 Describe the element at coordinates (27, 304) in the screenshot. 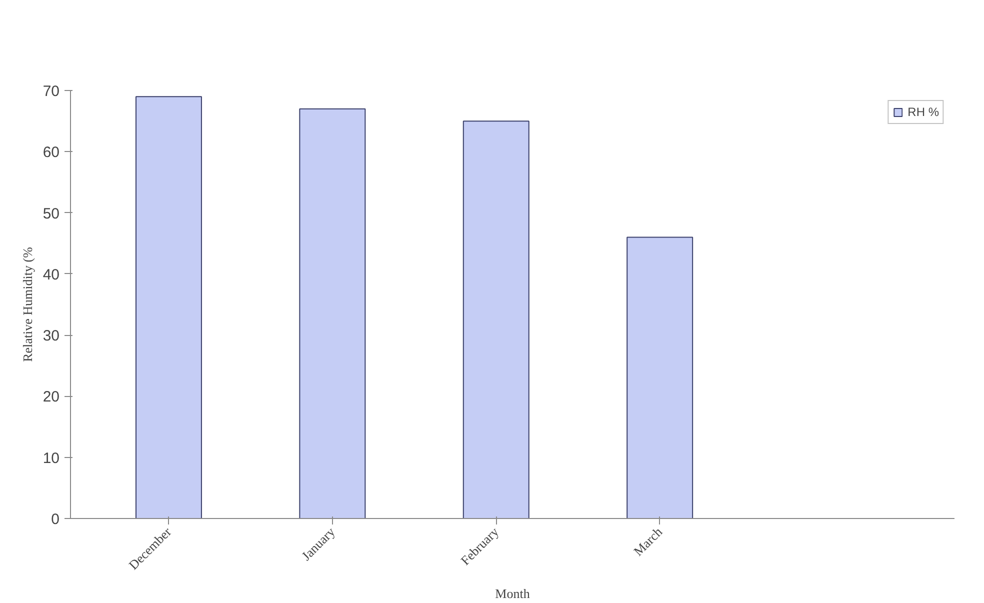

I see `y-axis-title: Relative Humidity (%` at that location.